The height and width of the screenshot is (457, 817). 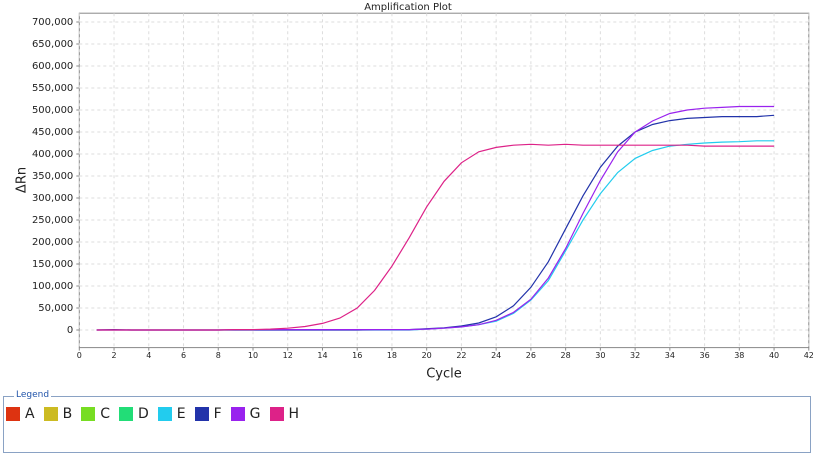 I want to click on y-tick-label: 700,000, so click(x=52, y=22).